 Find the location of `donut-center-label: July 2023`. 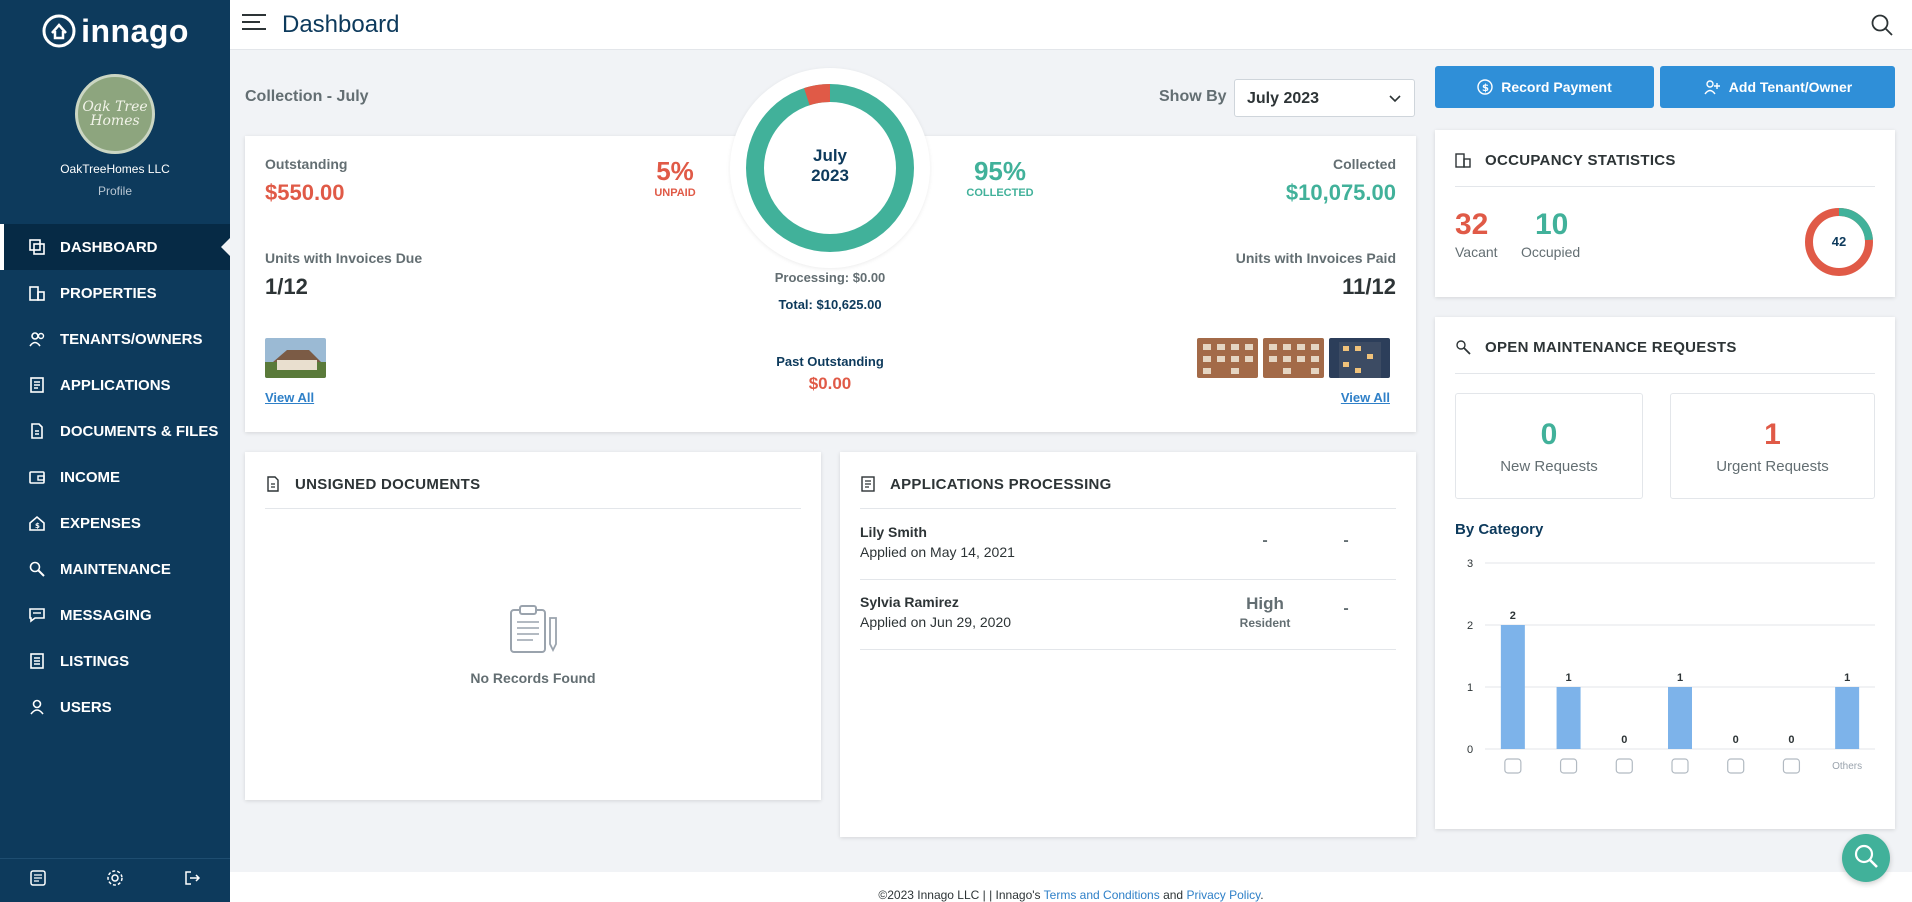

donut-center-label: July 2023 is located at coordinates (830, 166).